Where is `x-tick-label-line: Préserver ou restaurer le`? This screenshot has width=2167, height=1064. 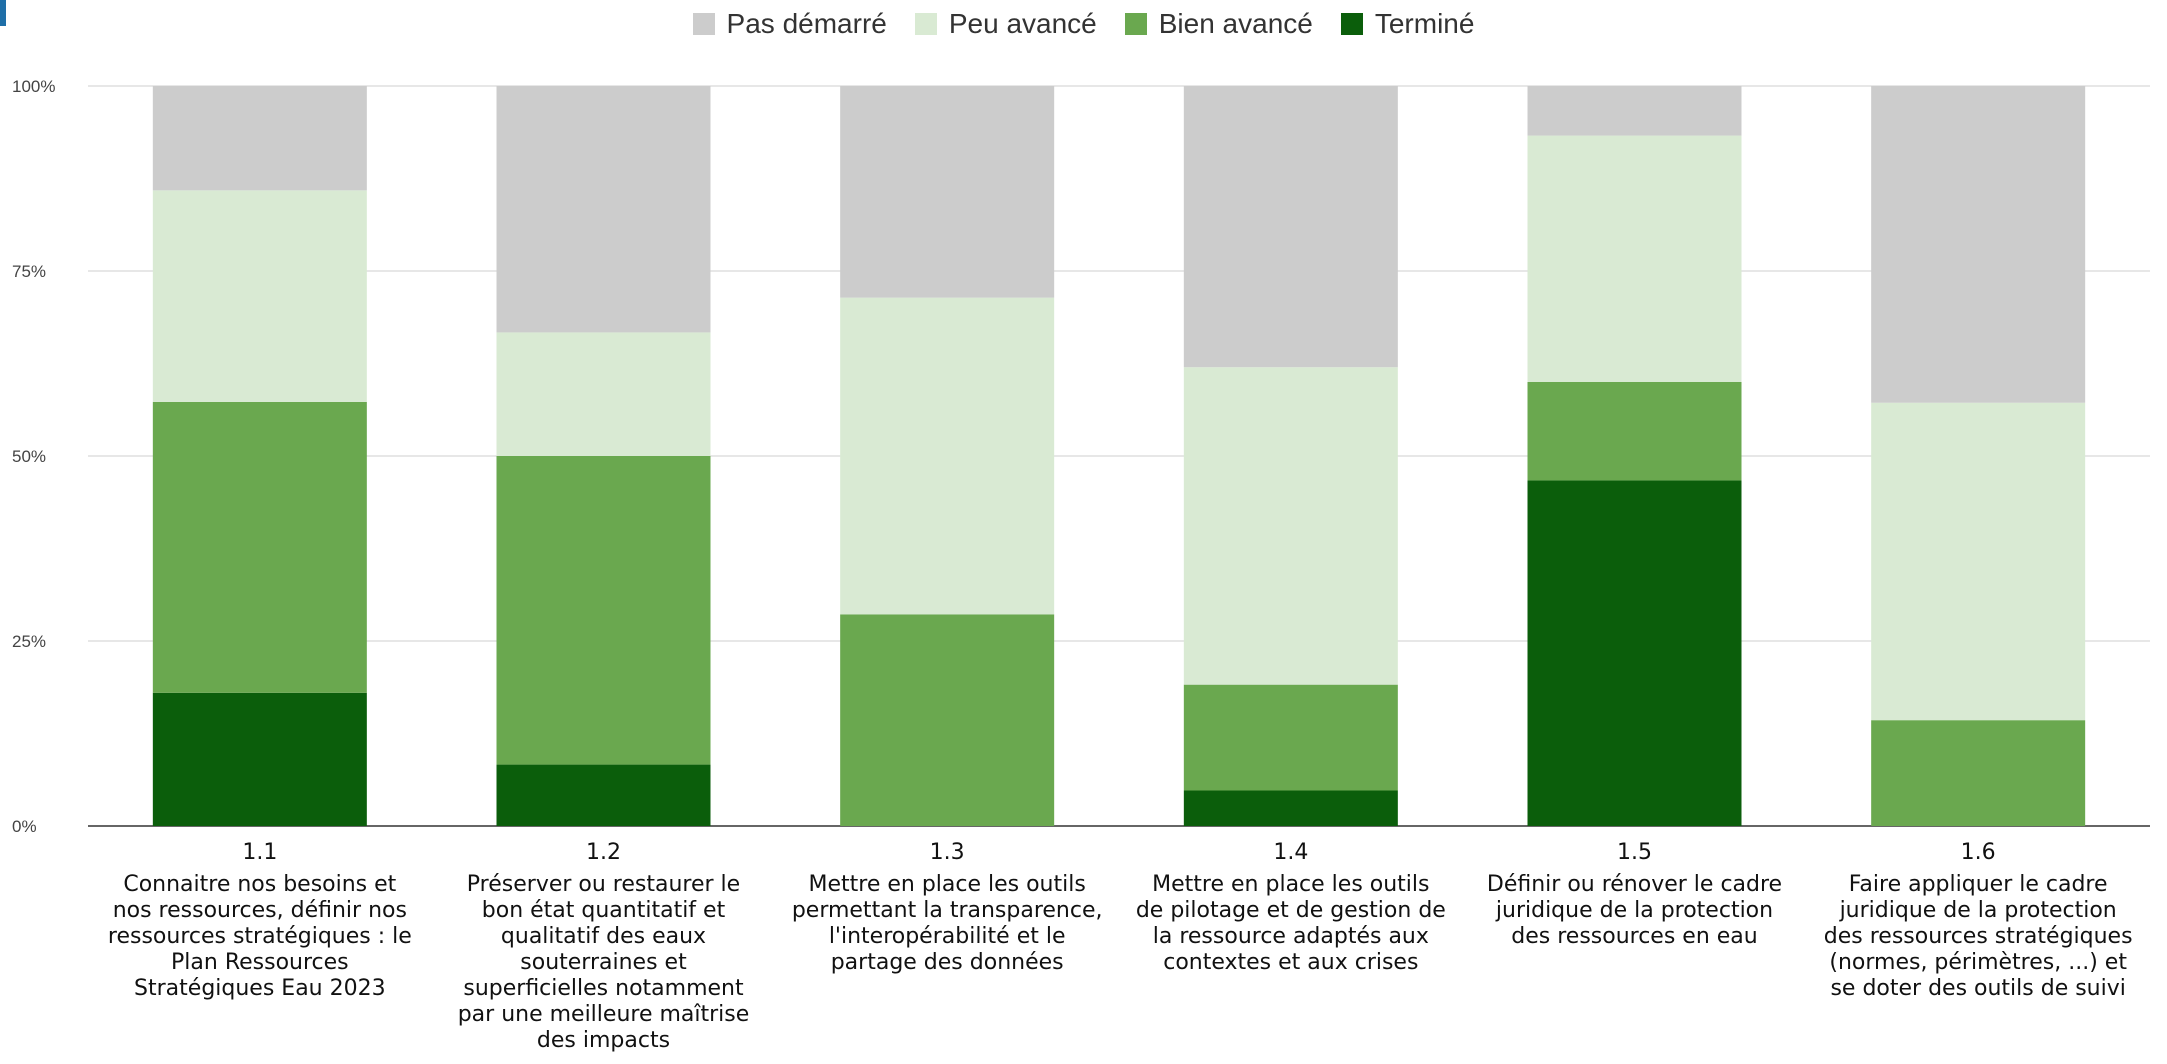
x-tick-label-line: Préserver ou restaurer le is located at coordinates (603, 884).